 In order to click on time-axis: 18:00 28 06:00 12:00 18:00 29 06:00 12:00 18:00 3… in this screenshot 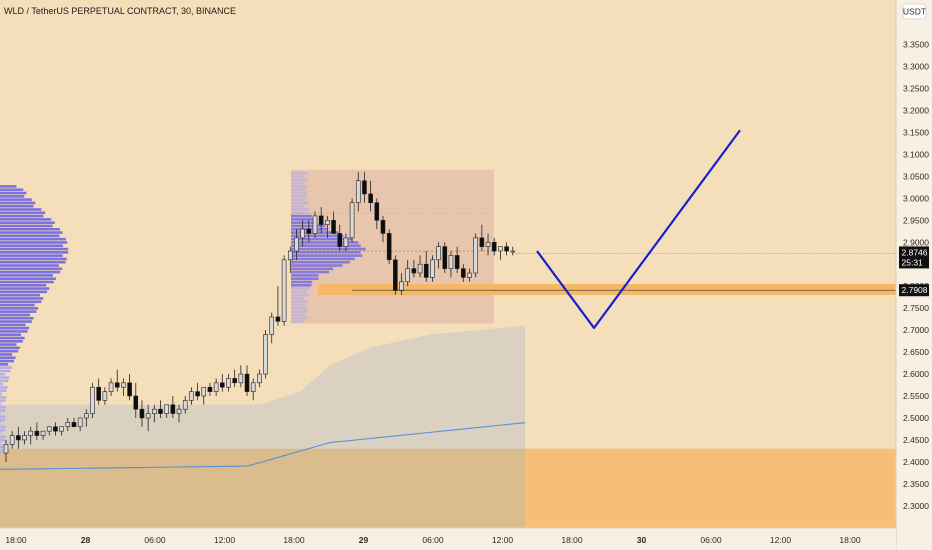, I will do `click(448, 538)`.